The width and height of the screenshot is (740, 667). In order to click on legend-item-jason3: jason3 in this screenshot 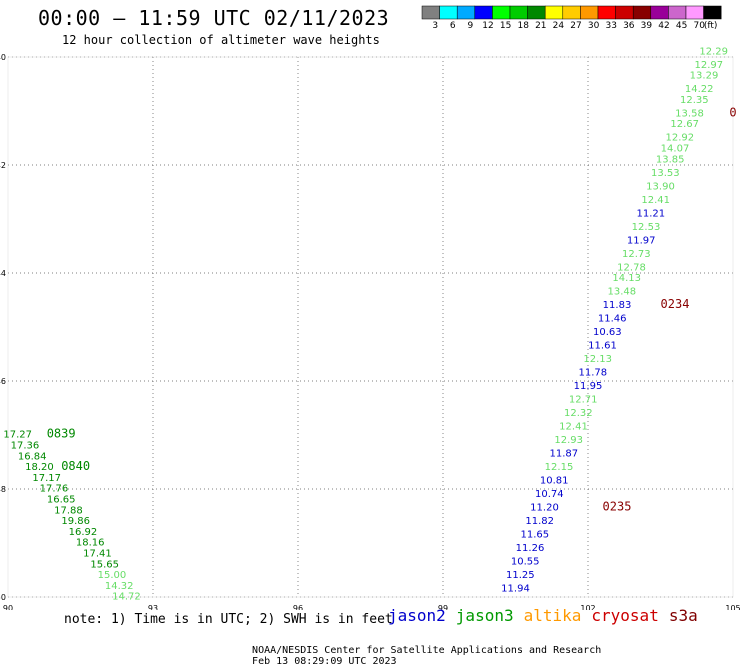, I will do `click(484, 615)`.